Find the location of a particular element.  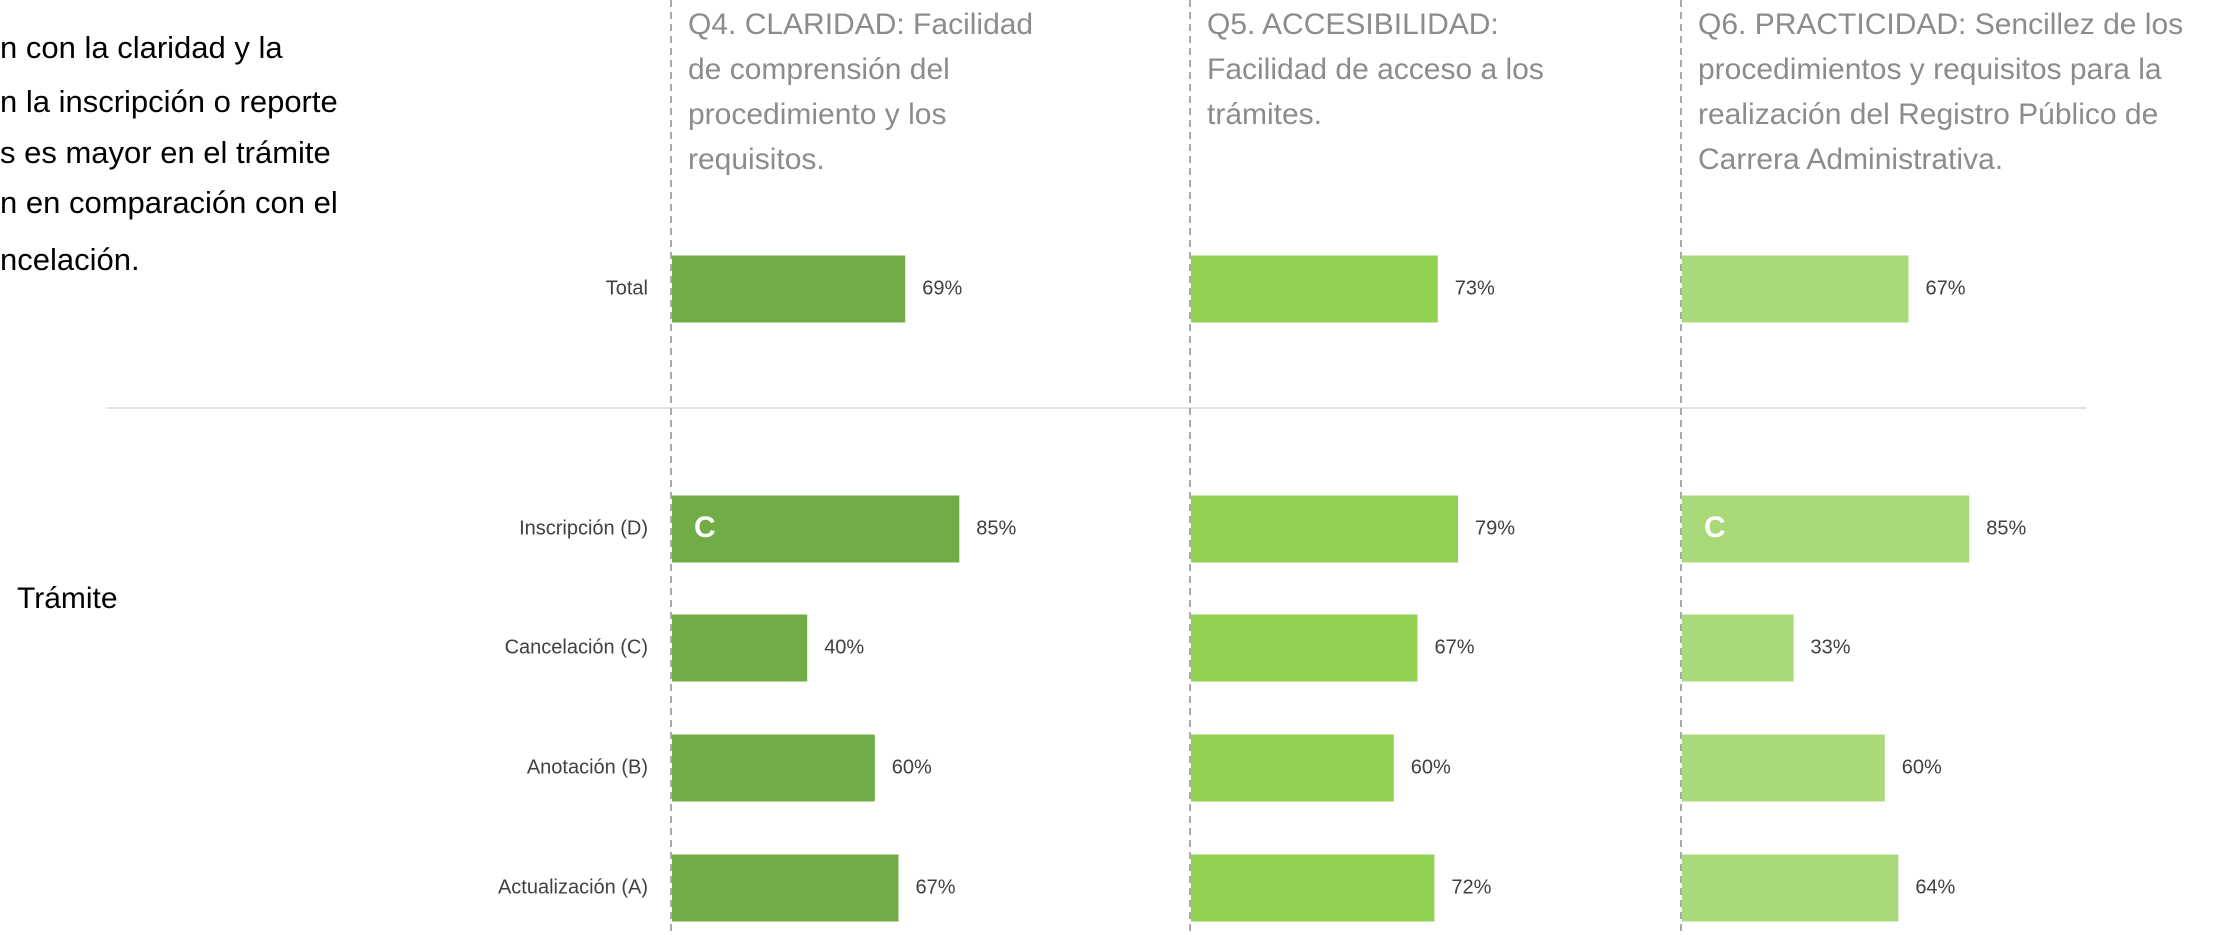

value-label: 40% is located at coordinates (844, 647).